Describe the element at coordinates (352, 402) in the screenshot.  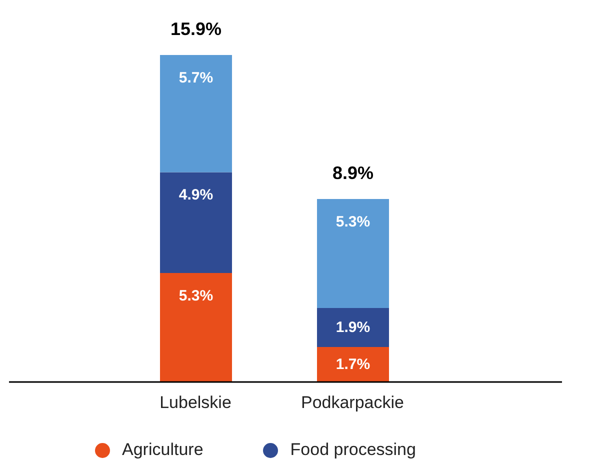
I see `x-tick-label: Podkarpackie` at that location.